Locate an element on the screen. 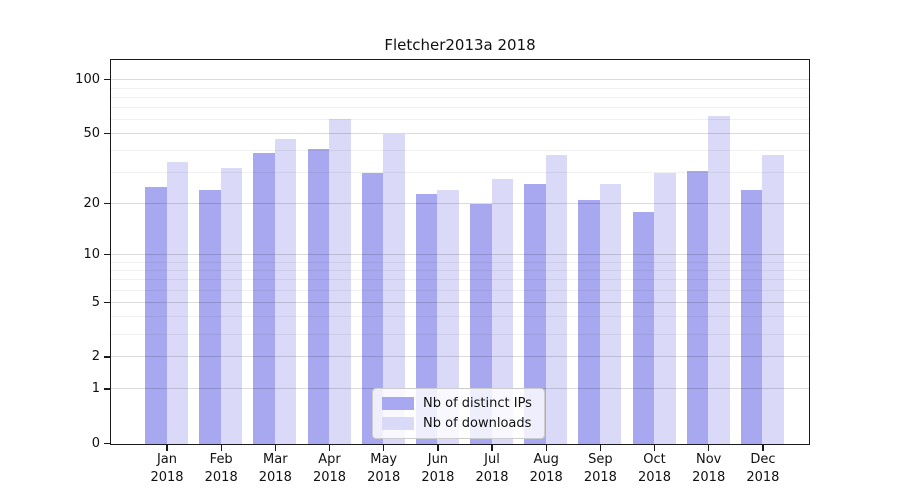 This screenshot has width=900, height=500. legend-item-distinct-ips: Nb of distinct IPs is located at coordinates (457, 403).